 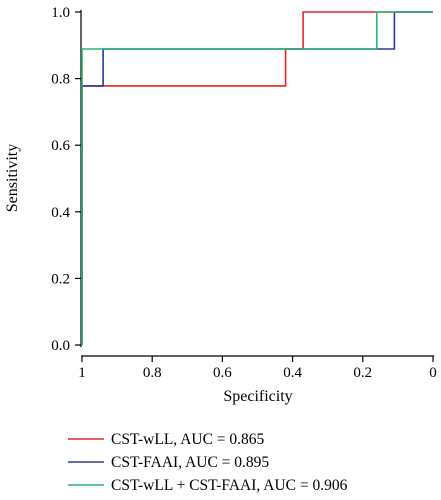 I want to click on y-tick-label: 0.0, so click(x=60, y=346).